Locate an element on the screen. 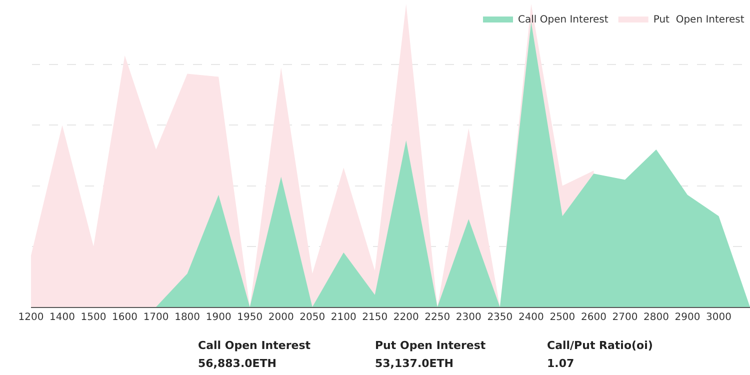  x-tick-label: 1950 is located at coordinates (250, 317).